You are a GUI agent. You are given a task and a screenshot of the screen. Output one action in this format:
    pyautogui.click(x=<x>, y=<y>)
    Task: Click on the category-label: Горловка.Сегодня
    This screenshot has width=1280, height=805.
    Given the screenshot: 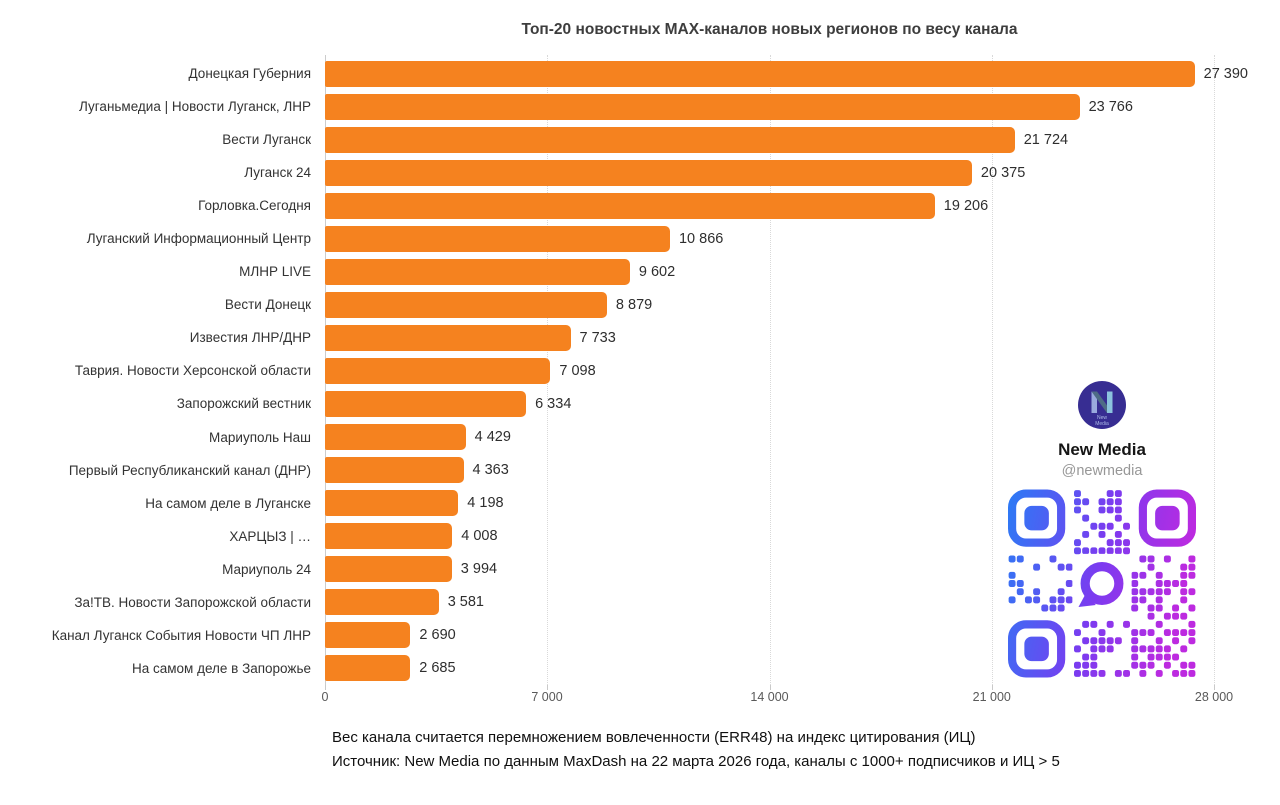 What is the action you would take?
    pyautogui.click(x=254, y=206)
    